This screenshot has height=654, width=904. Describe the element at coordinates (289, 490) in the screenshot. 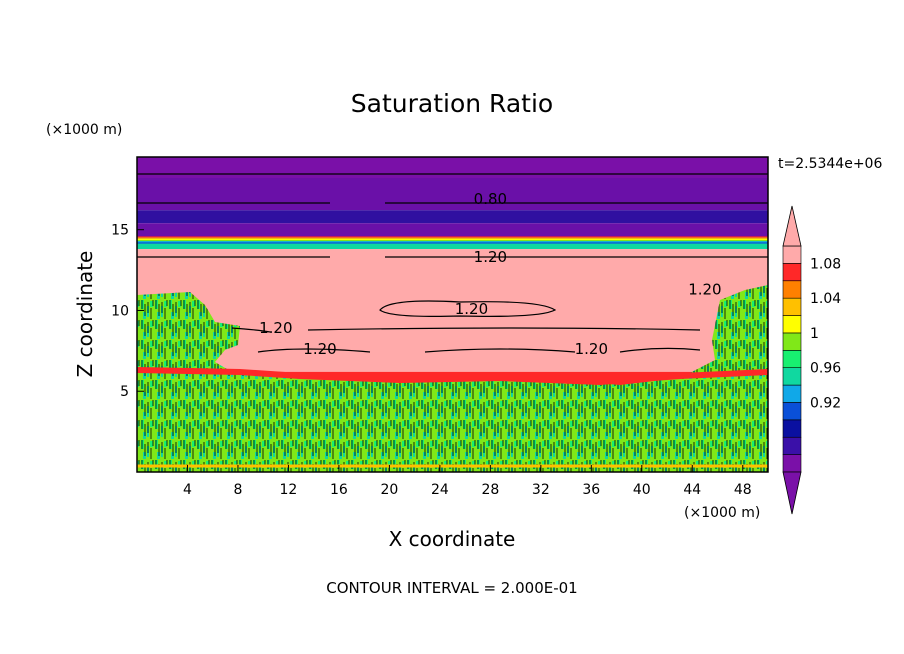

I see `x-tick-label-2: 12` at that location.